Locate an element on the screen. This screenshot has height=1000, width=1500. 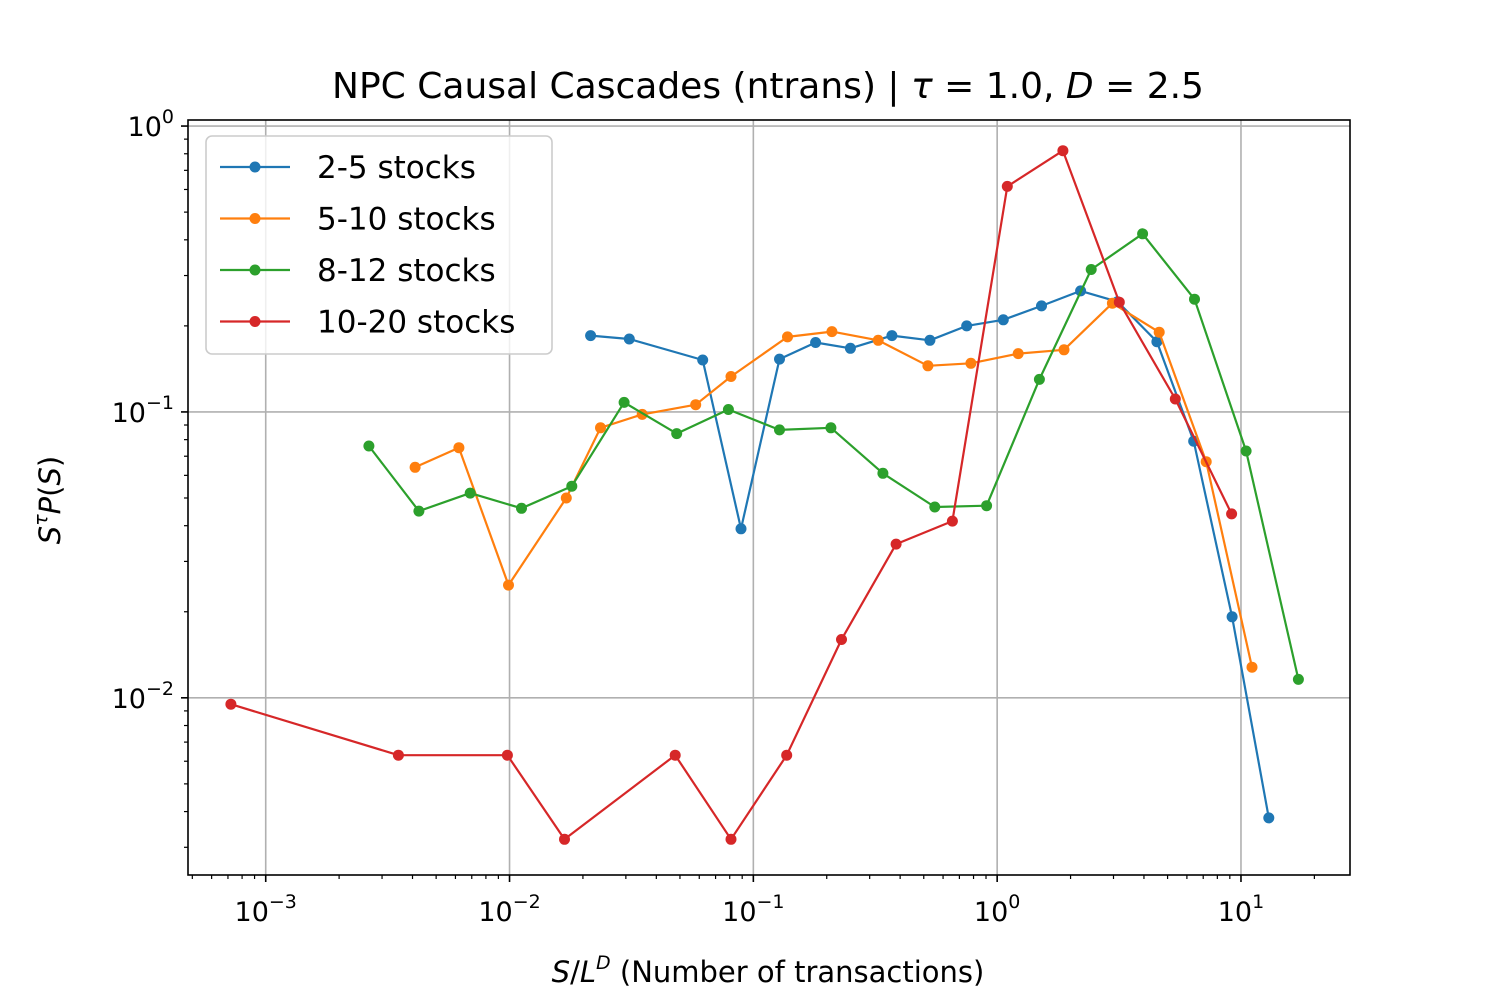
legend-item: 2-5 stocks is located at coordinates (348, 168).